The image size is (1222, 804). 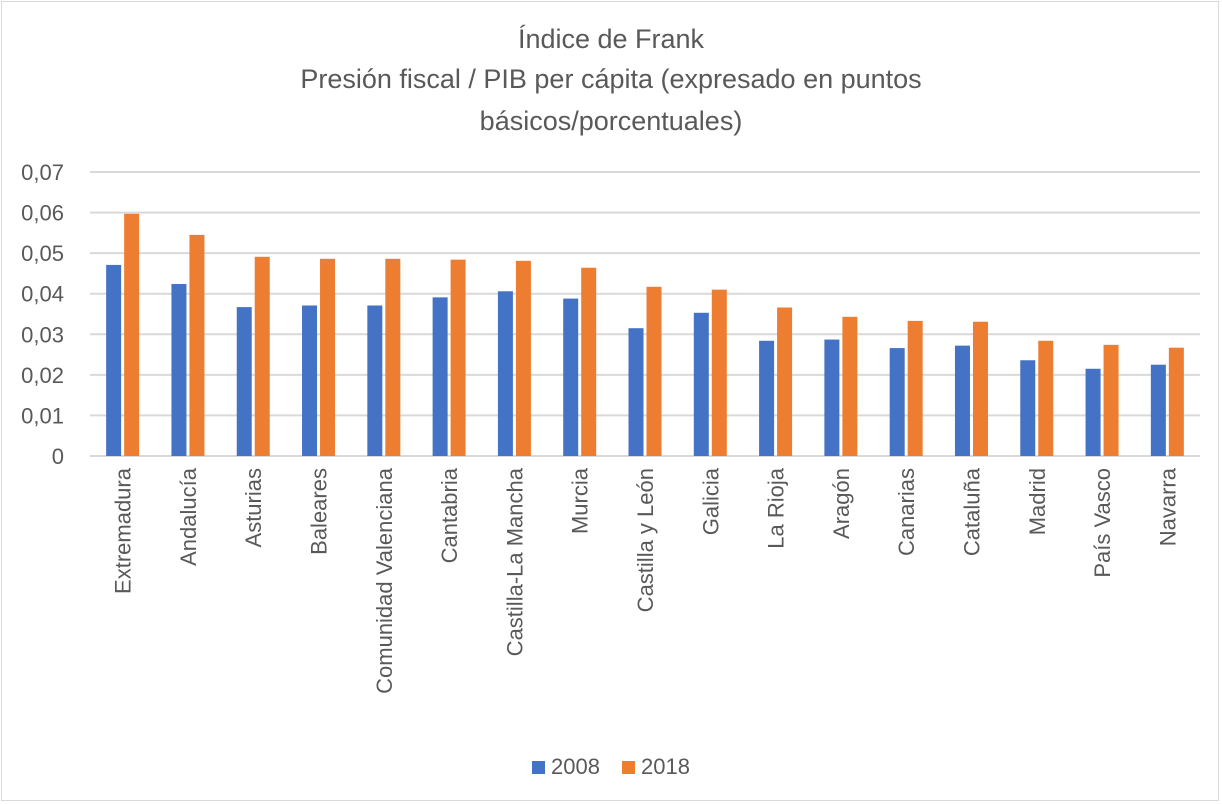 I want to click on x-tick-label: Cataluña, so click(x=971, y=511).